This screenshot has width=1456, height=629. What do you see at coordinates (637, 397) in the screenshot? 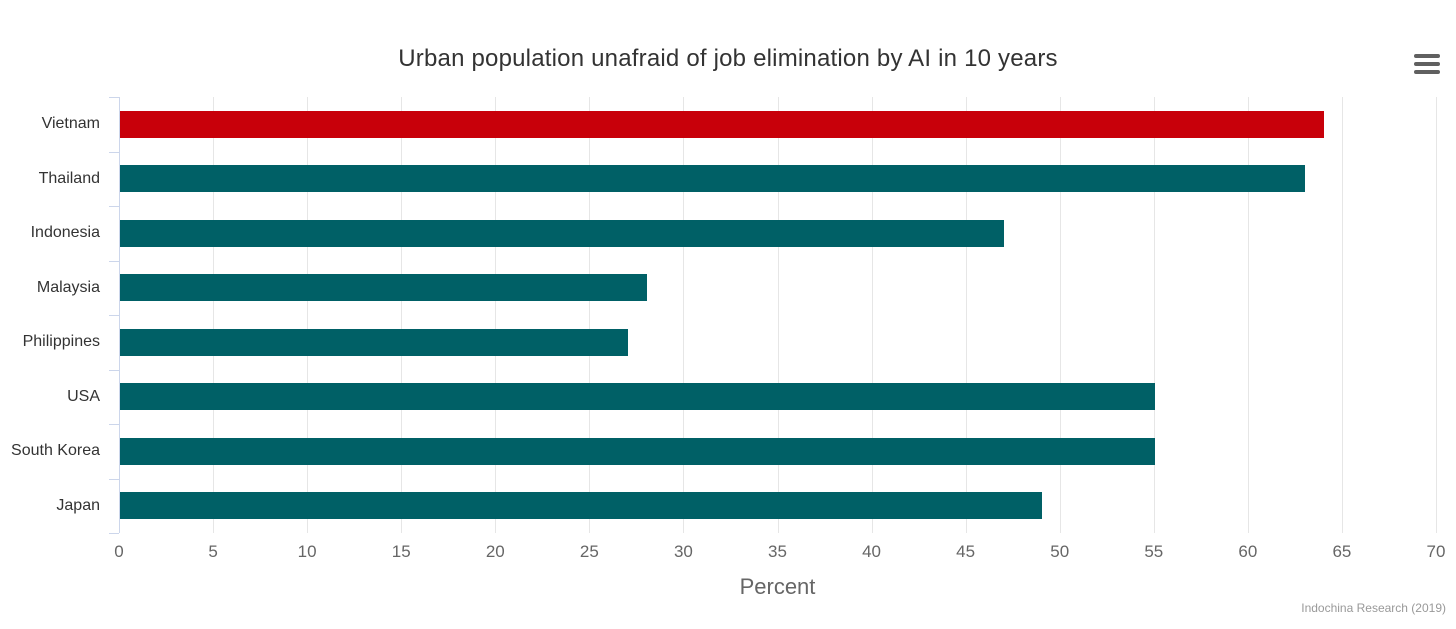
I see `bar-usa` at bounding box center [637, 397].